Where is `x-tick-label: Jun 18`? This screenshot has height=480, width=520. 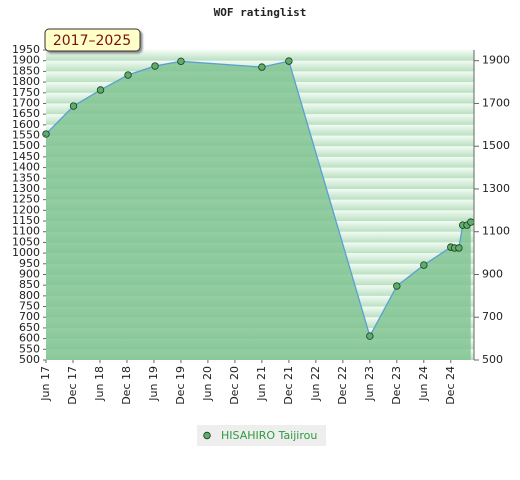 x-tick-label: Jun 18 is located at coordinates (99, 384).